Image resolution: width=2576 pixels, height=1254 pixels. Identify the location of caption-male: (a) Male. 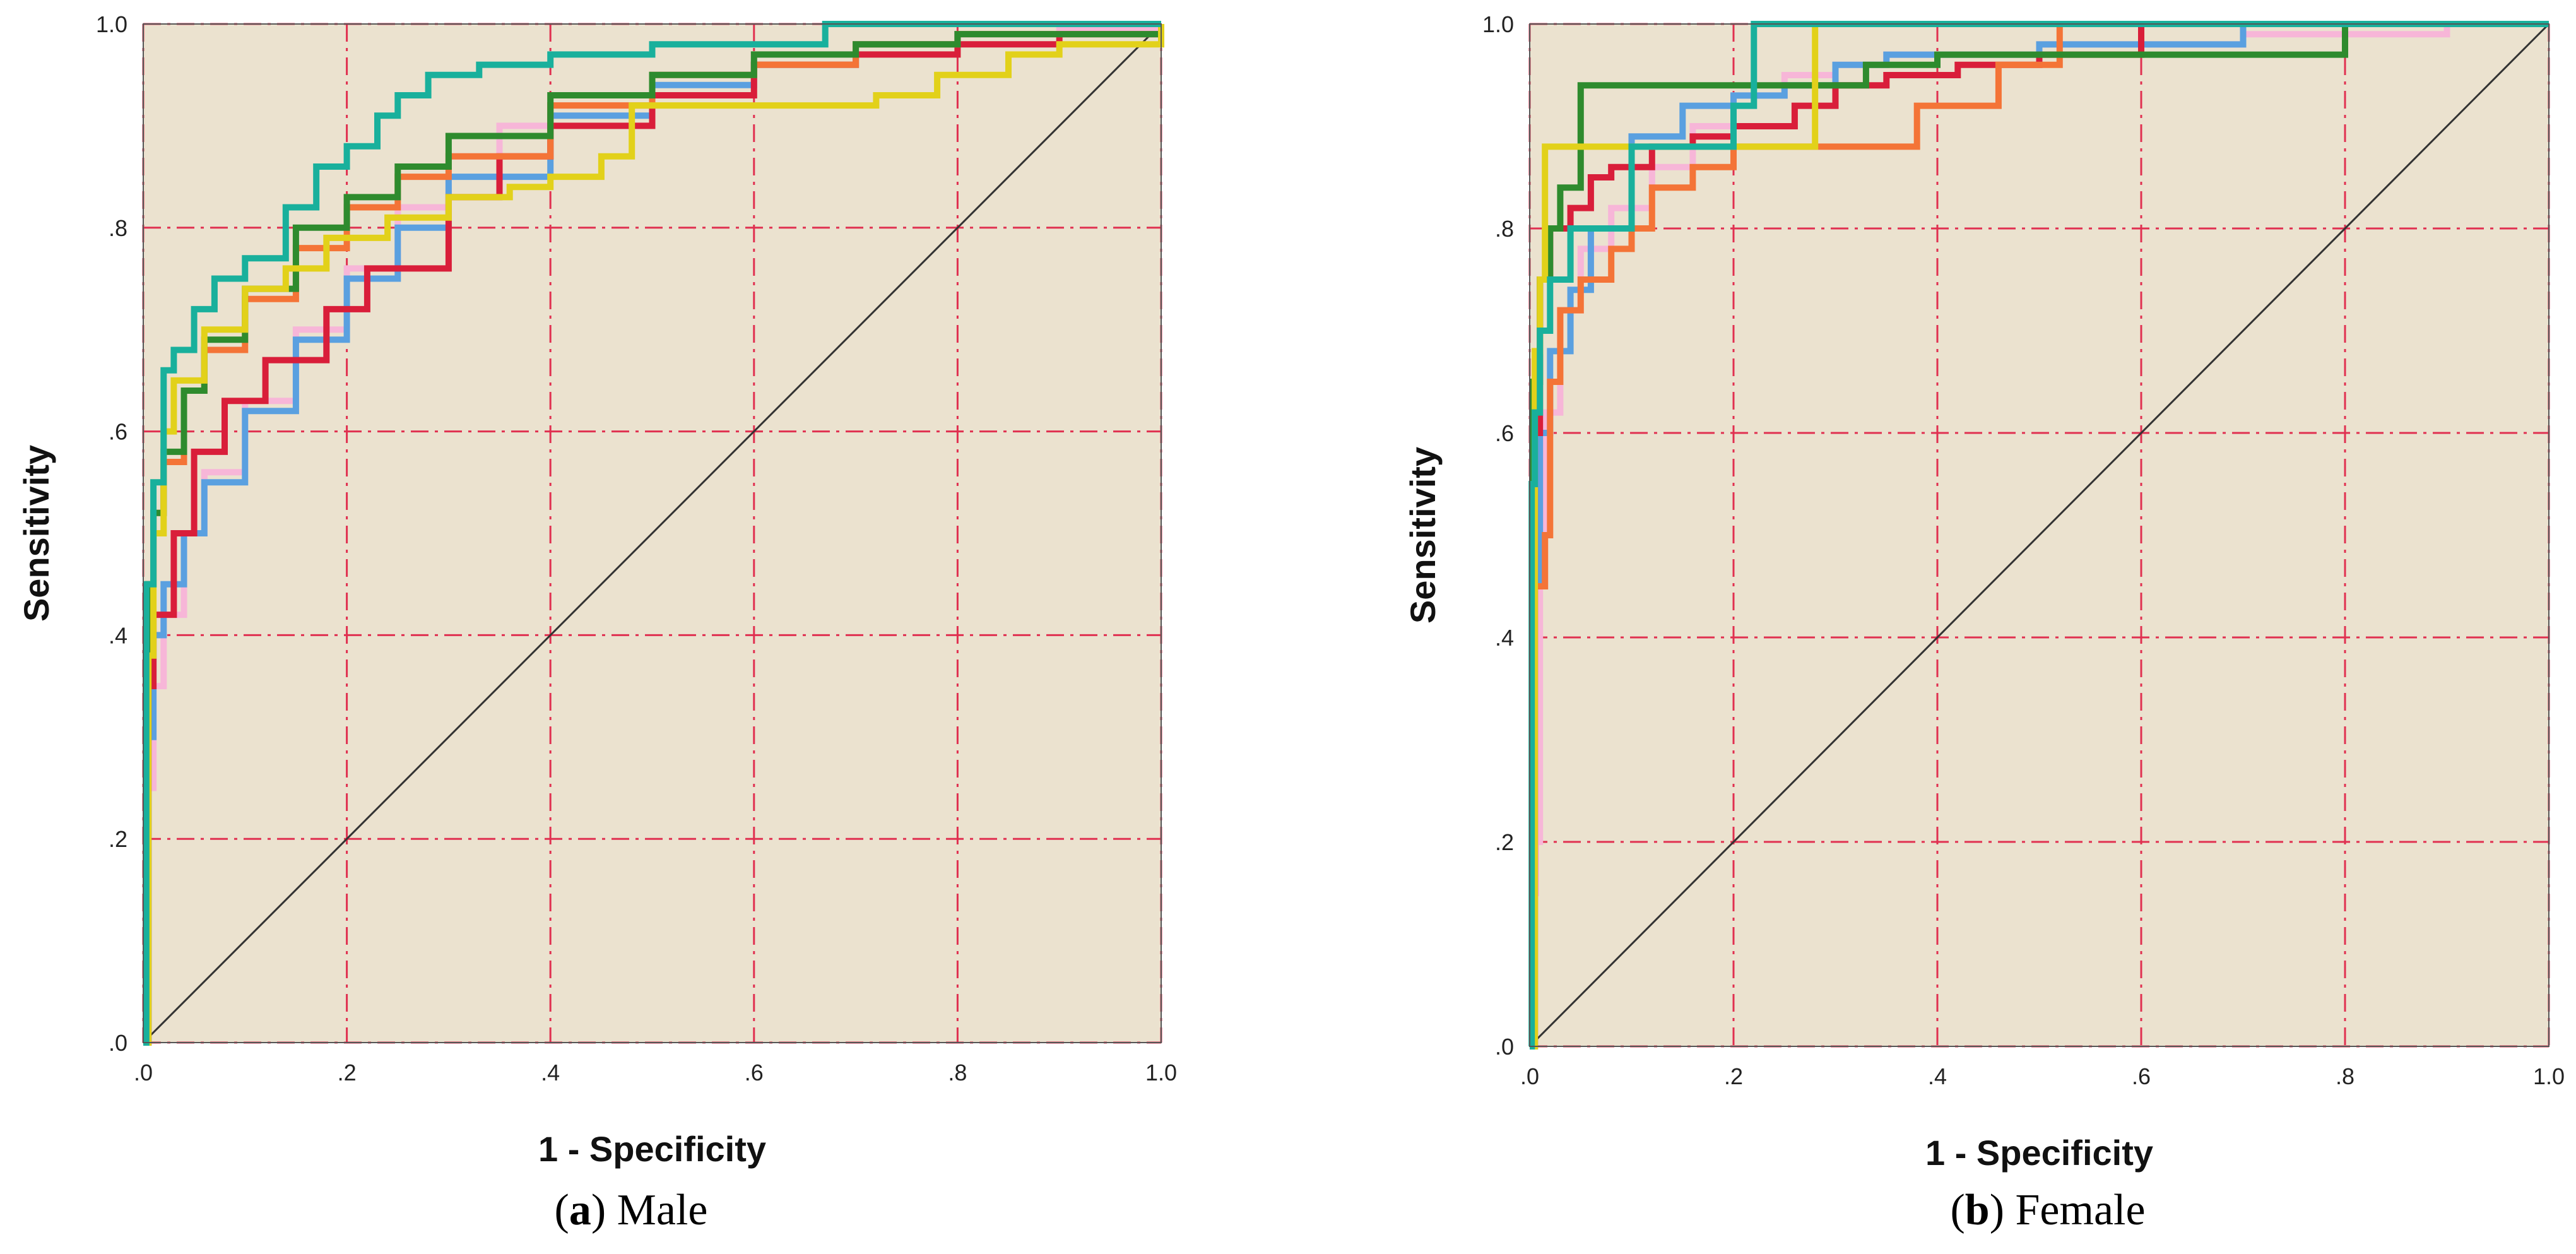
(632, 1210).